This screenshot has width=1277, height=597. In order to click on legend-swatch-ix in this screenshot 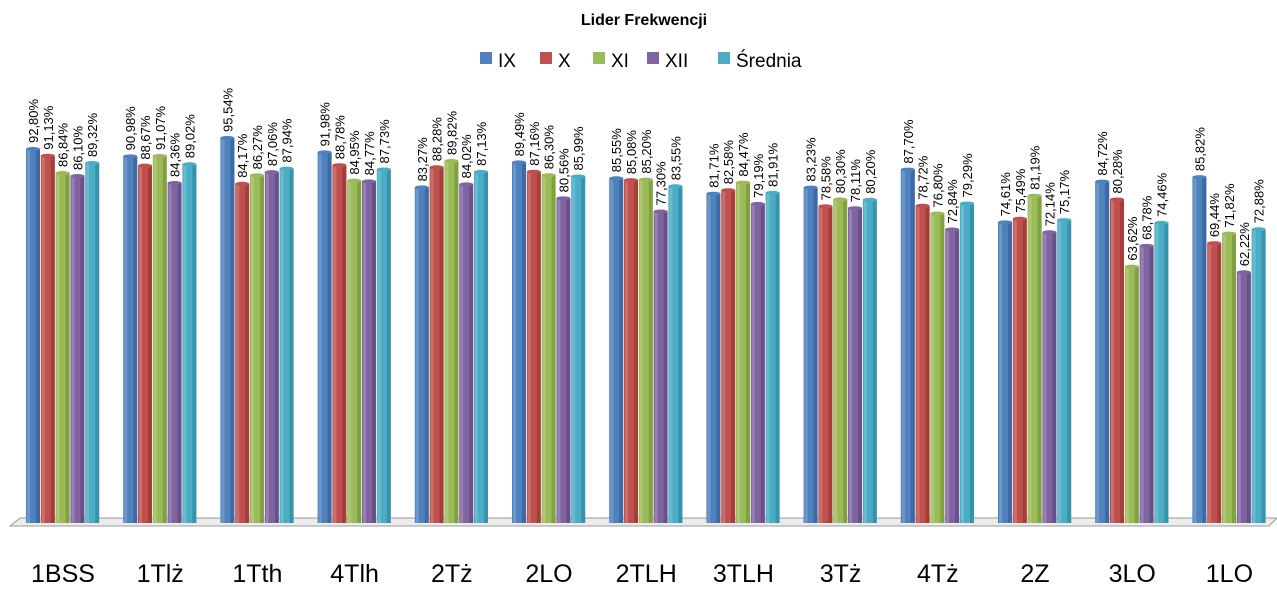, I will do `click(486, 58)`.